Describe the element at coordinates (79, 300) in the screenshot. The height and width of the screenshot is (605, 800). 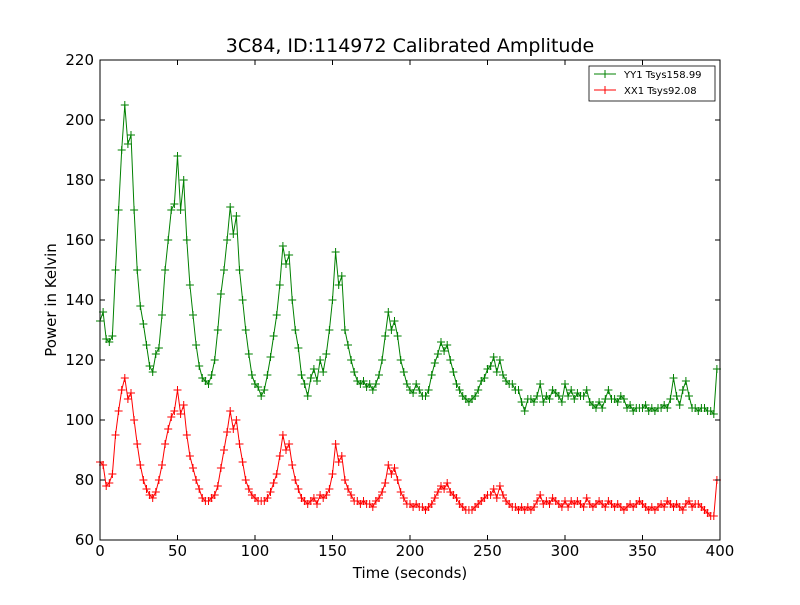
I see `y-tick-label: 140` at that location.